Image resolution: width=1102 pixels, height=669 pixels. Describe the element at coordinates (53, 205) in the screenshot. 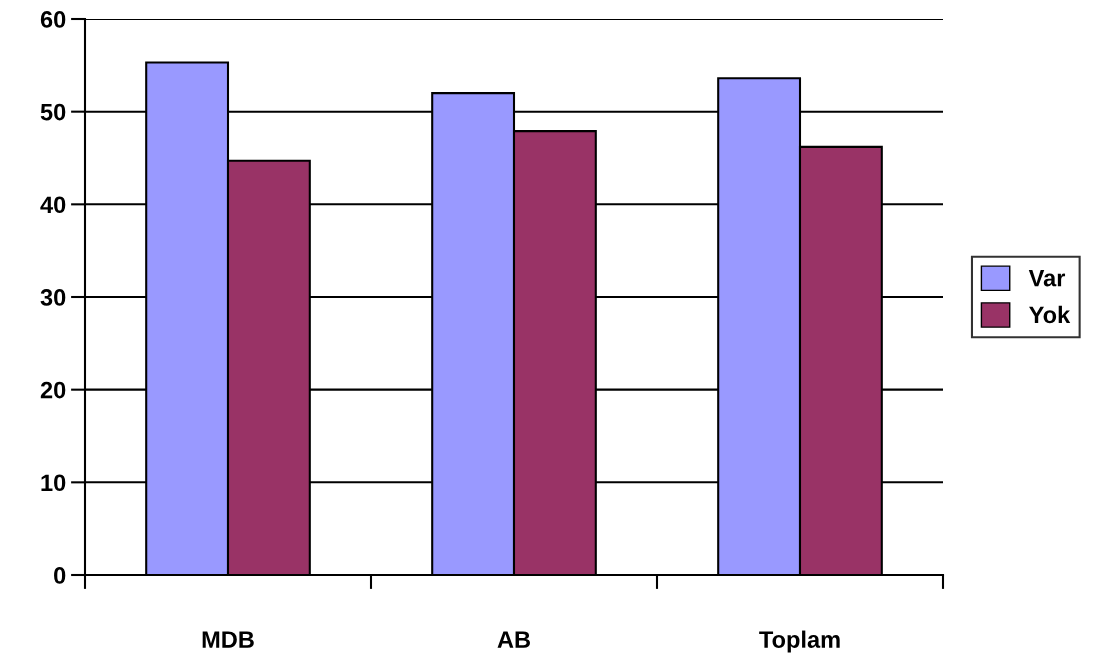

I see `y-tick-label: 40` at that location.